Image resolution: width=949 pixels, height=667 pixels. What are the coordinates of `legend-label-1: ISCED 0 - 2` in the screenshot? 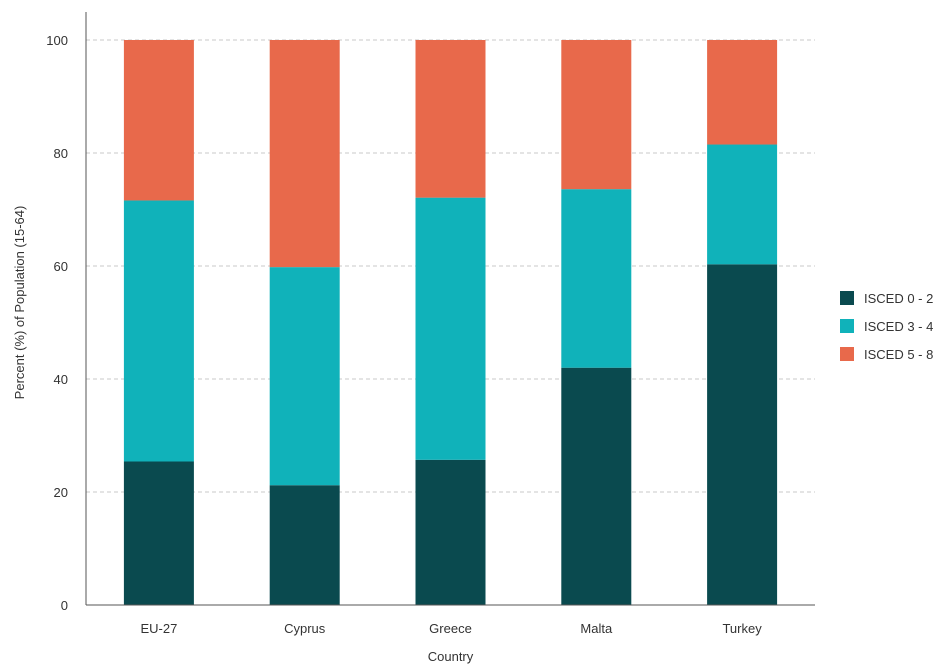 It's located at (898, 298).